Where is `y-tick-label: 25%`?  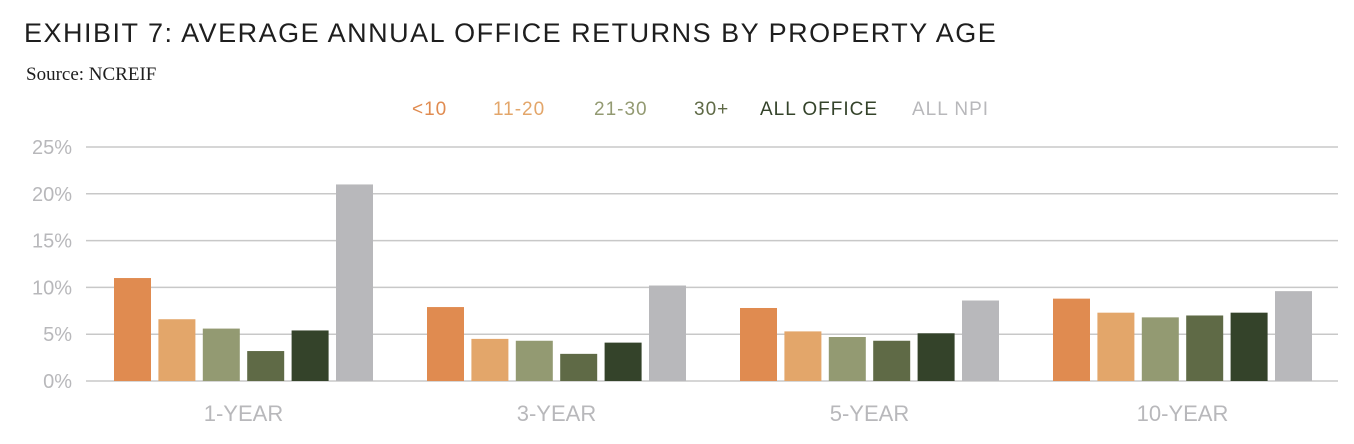
y-tick-label: 25% is located at coordinates (52, 148).